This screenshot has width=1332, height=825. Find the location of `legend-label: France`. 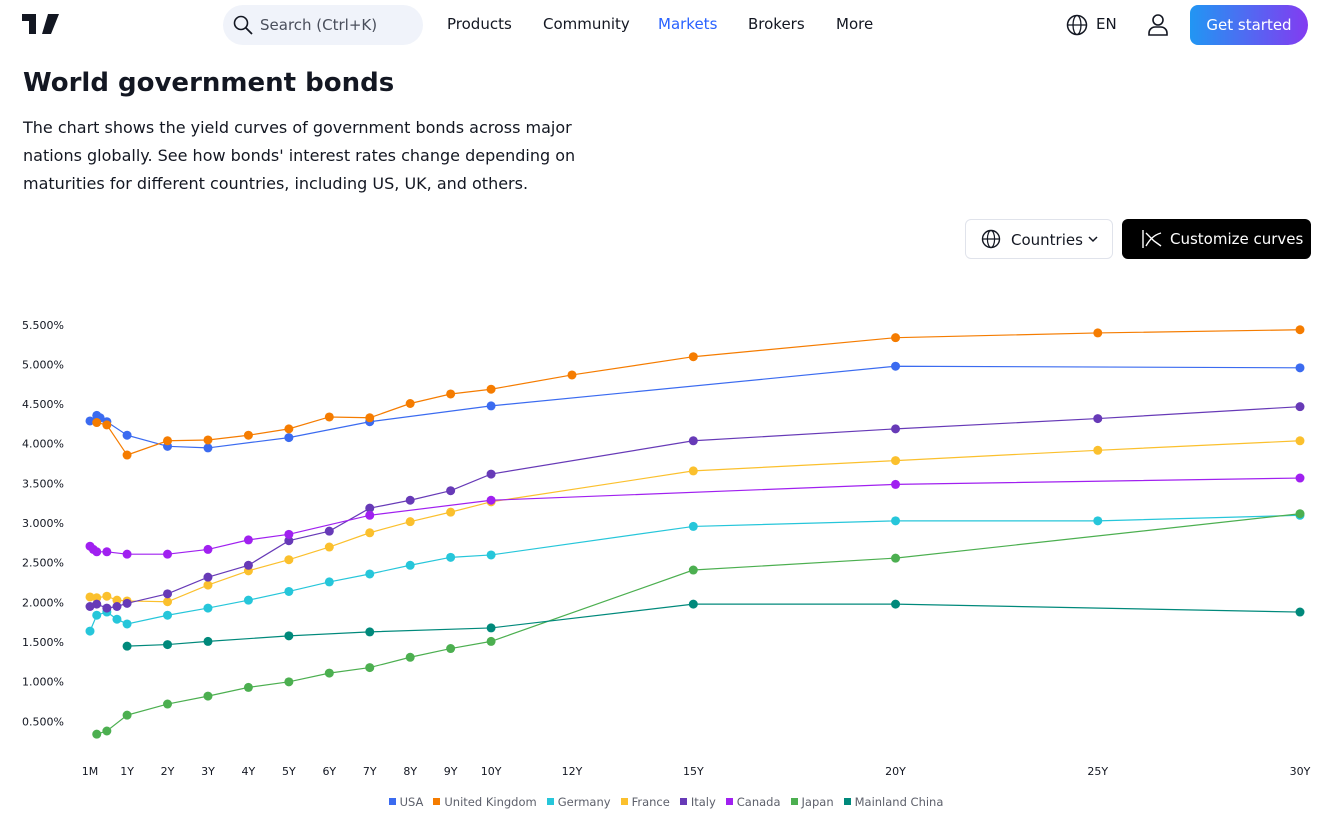

legend-label: France is located at coordinates (650, 802).